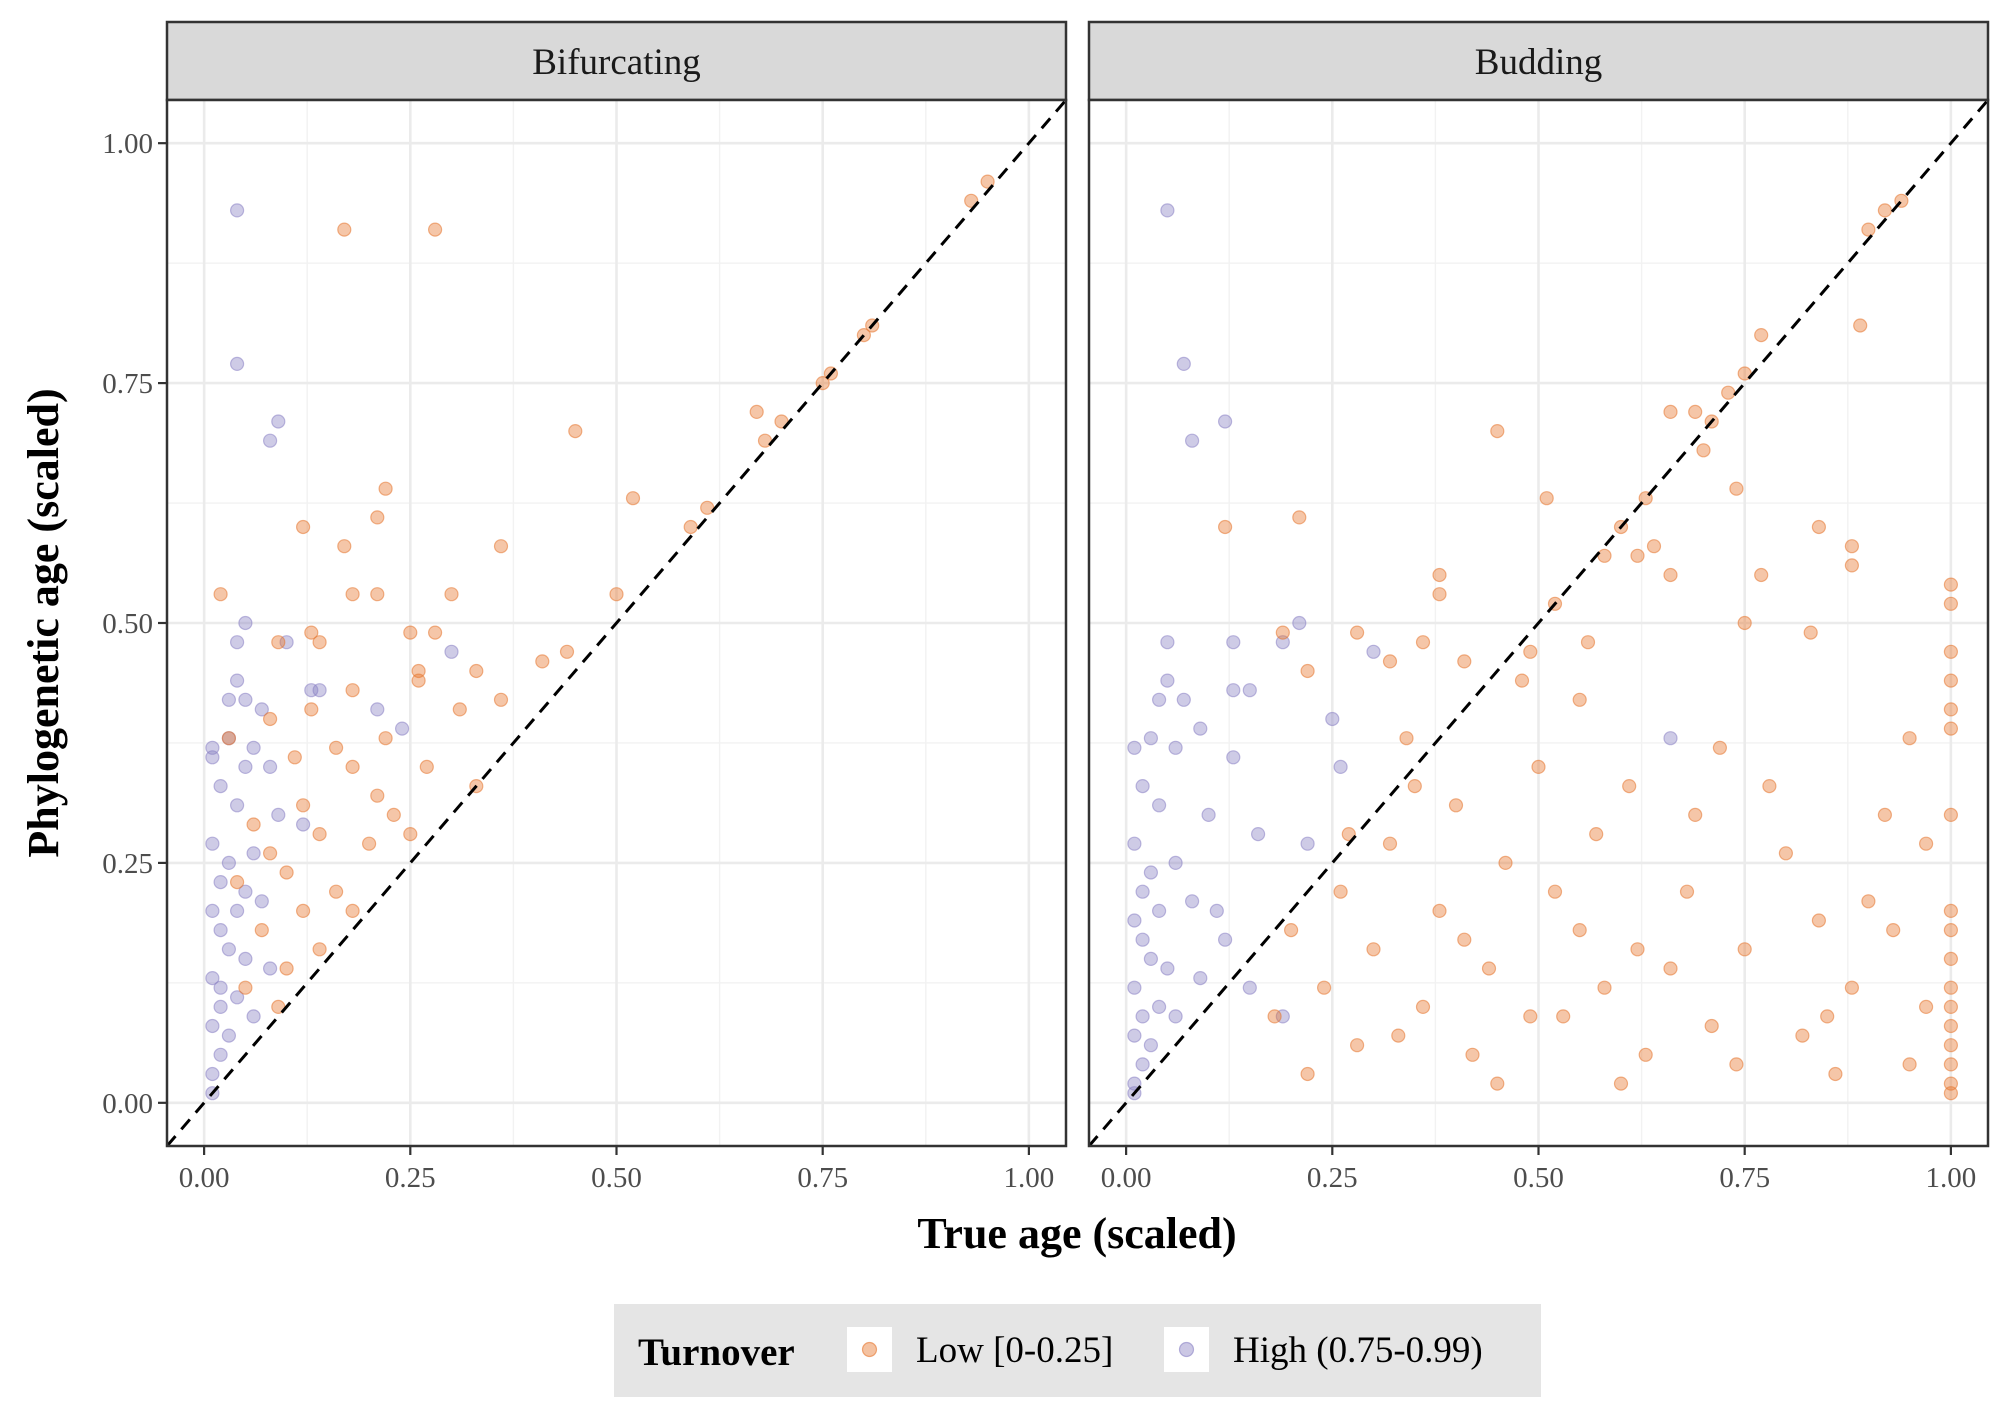  I want to click on x-tick-label: 0.75, so click(822, 1178).